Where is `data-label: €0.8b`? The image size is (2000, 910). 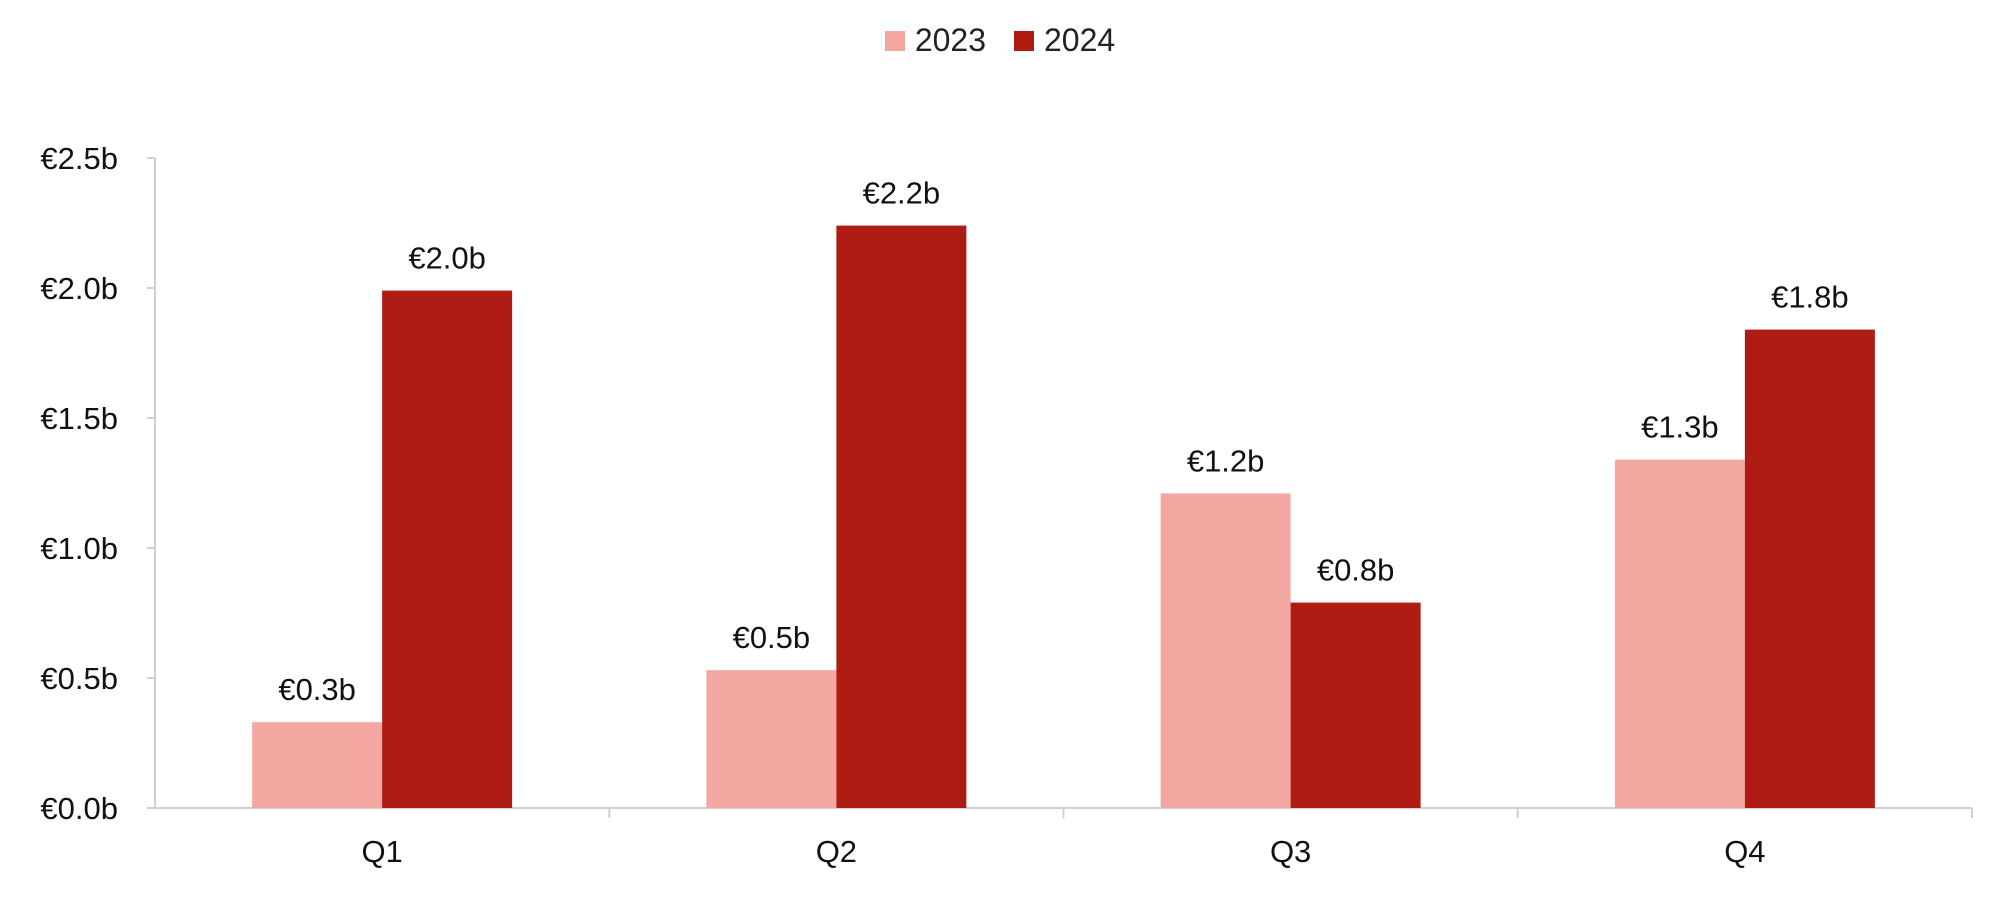
data-label: €0.8b is located at coordinates (1356, 570).